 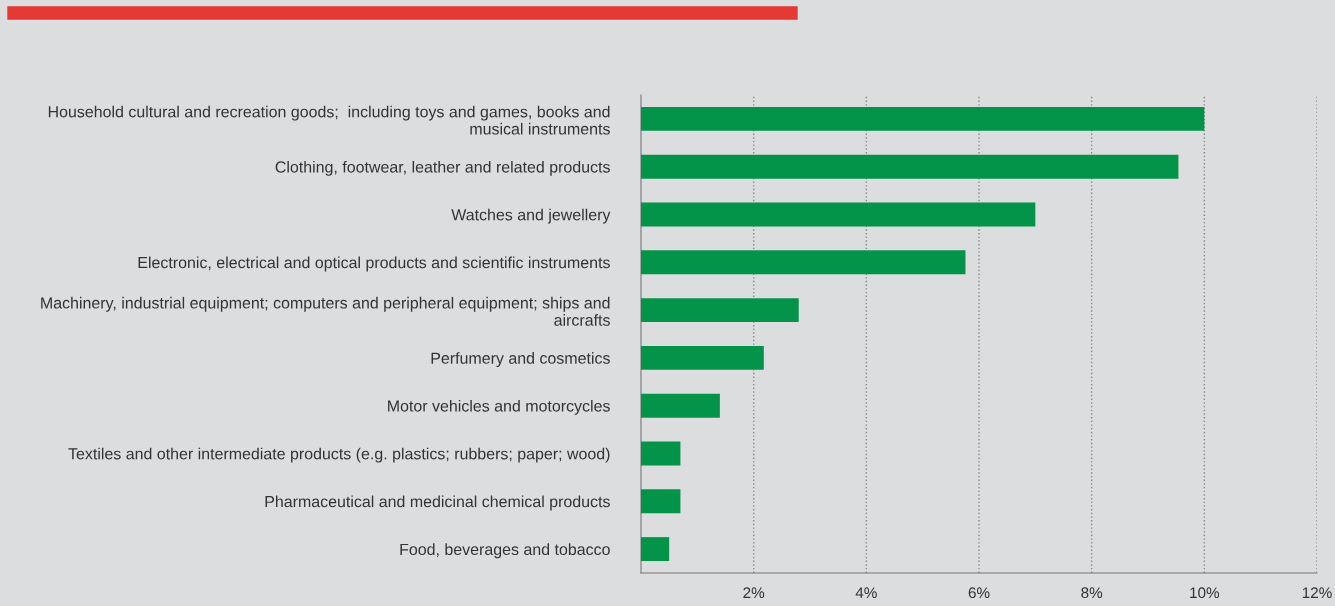 I want to click on y-tick-label: Pharmaceutical and medicinal chemical products, so click(x=437, y=503).